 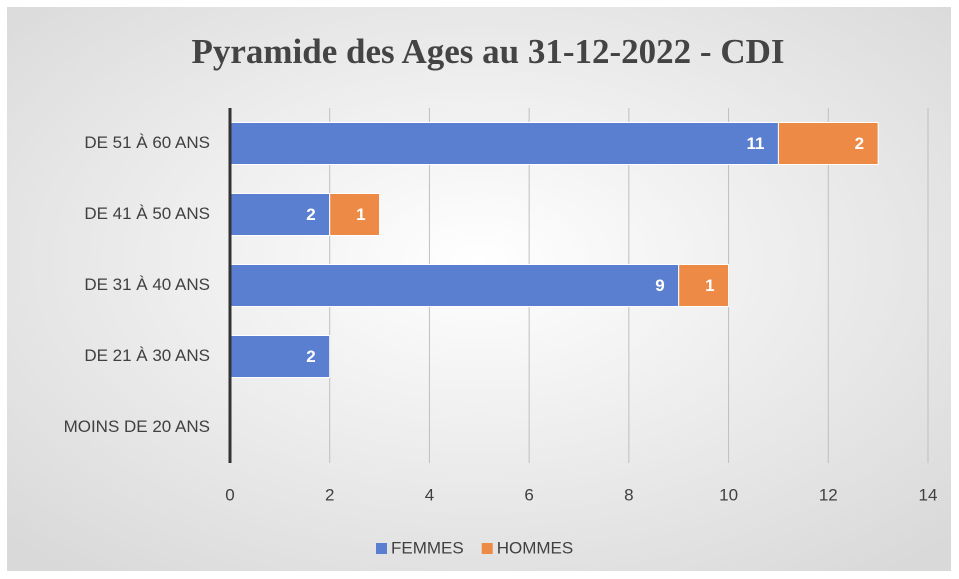 I want to click on x-tick-label: 10, so click(x=728, y=494).